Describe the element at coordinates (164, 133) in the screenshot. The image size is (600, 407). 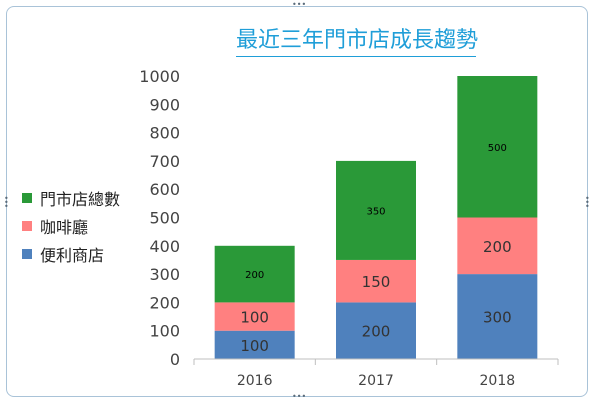
I see `y-tick-label: 800` at that location.